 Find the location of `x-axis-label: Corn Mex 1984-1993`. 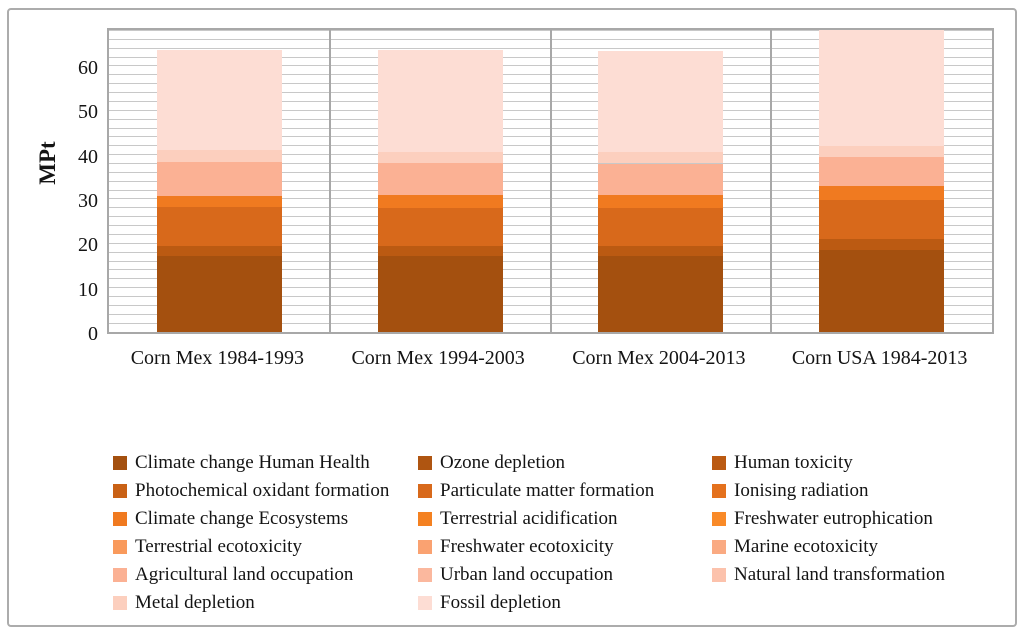

x-axis-label: Corn Mex 1984-1993 is located at coordinates (217, 358).